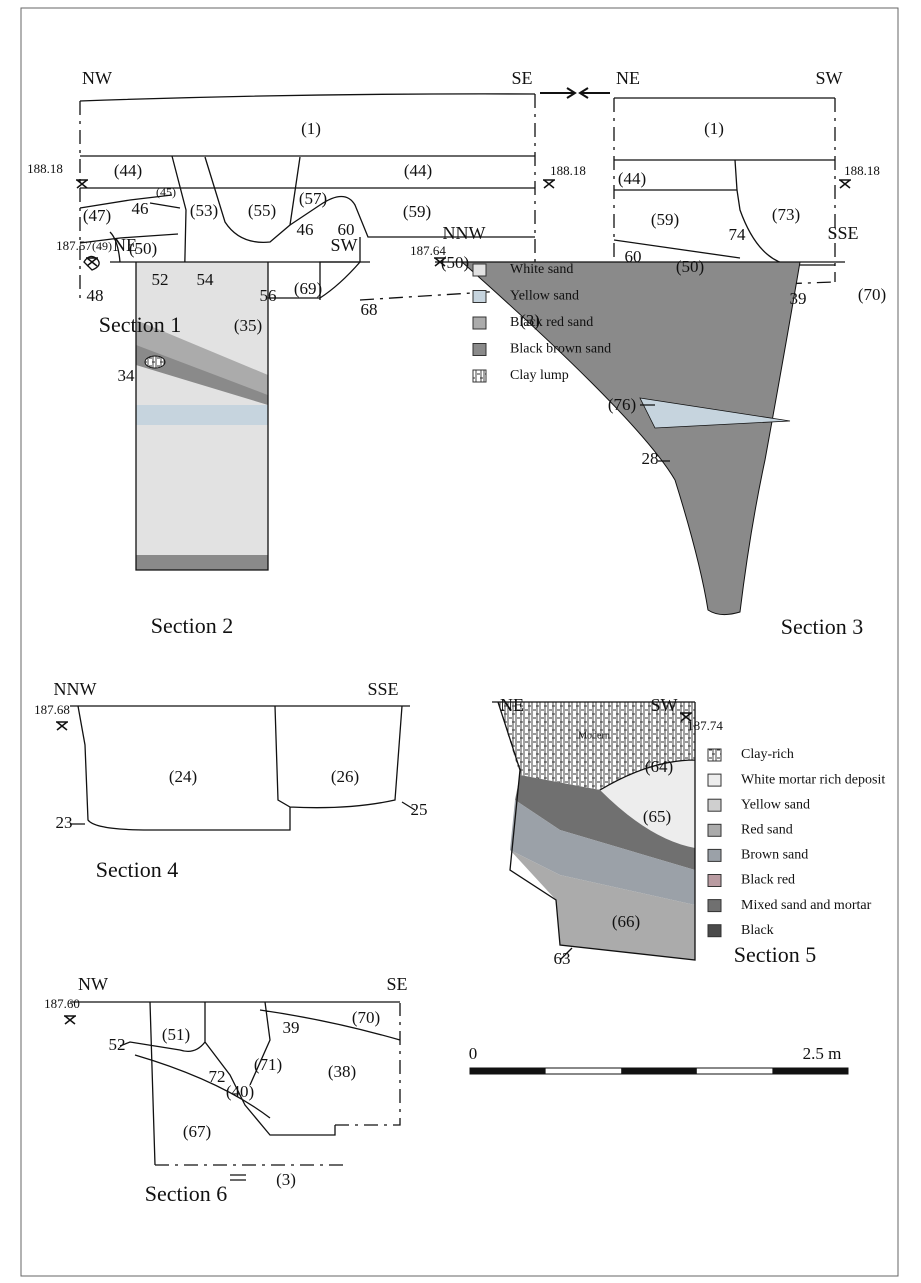  Describe the element at coordinates (813, 779) in the screenshot. I see `legend-label: White mortar rich deposit` at that location.